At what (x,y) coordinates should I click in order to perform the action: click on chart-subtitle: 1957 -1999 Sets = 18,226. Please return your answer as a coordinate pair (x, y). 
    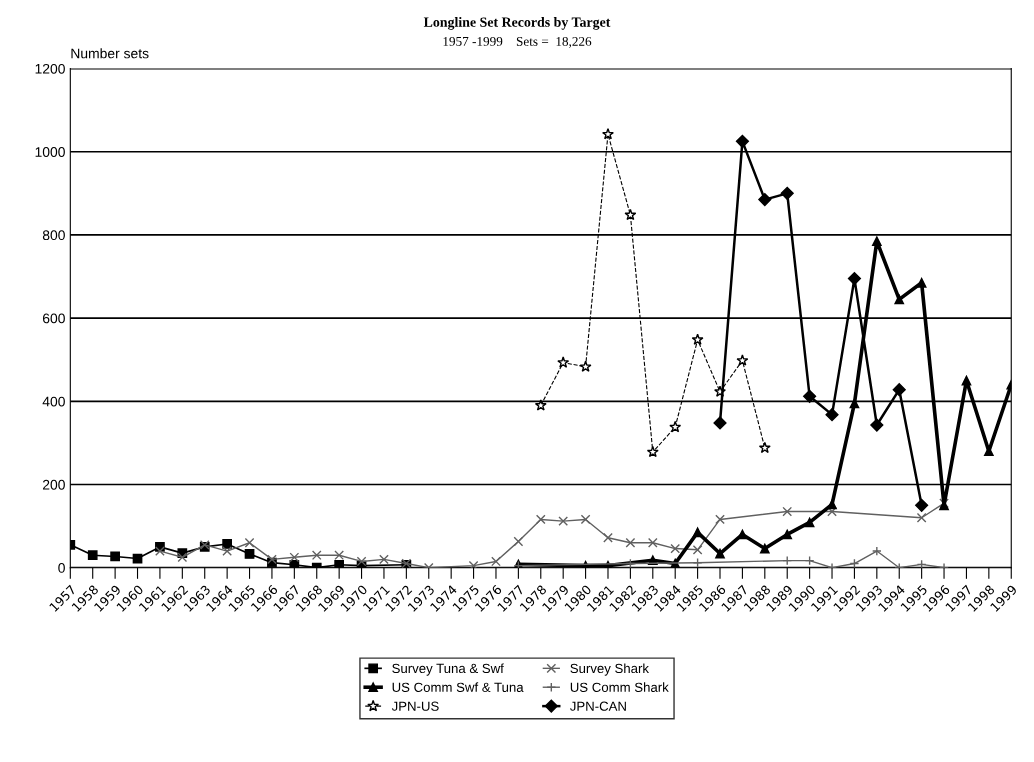
    Looking at the image, I should click on (517, 42).